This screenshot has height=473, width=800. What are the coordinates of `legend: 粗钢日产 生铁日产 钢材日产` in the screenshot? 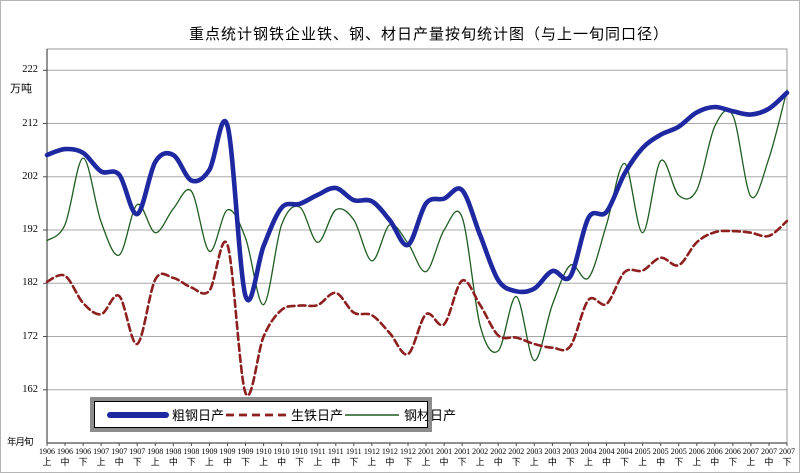 It's located at (273, 414).